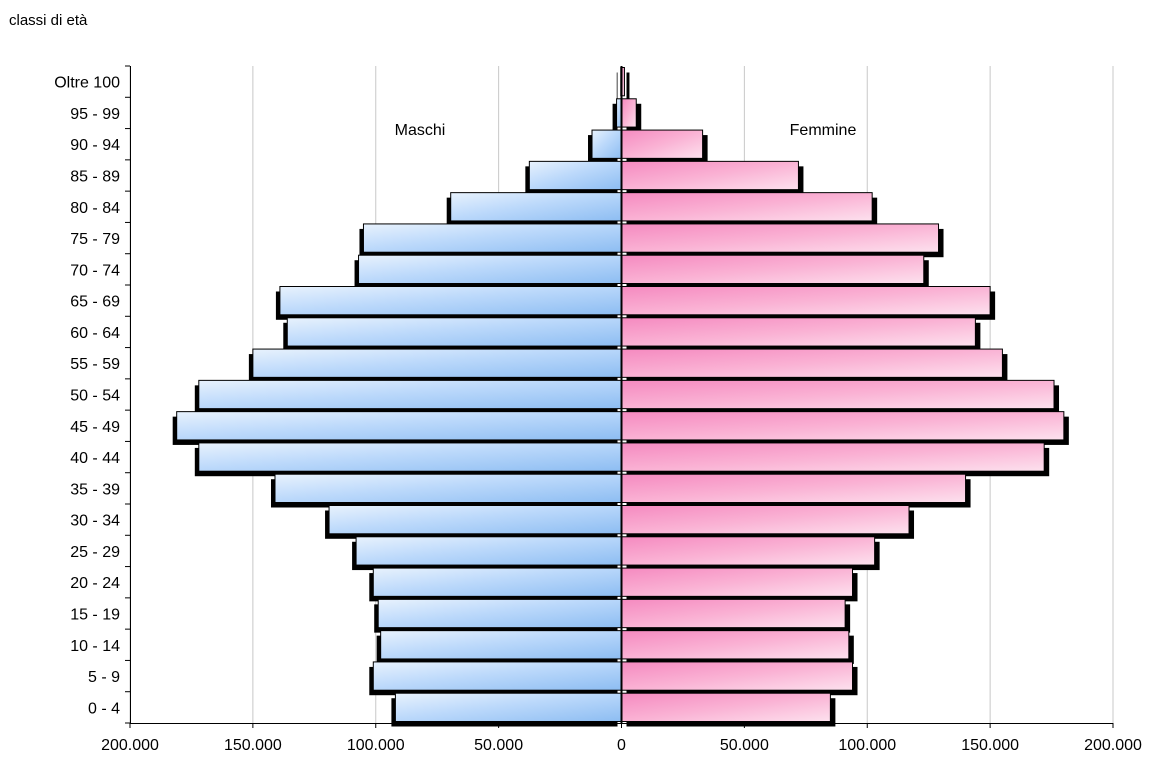  Describe the element at coordinates (867, 745) in the screenshot. I see `x-tick-label-6: 100.000` at that location.